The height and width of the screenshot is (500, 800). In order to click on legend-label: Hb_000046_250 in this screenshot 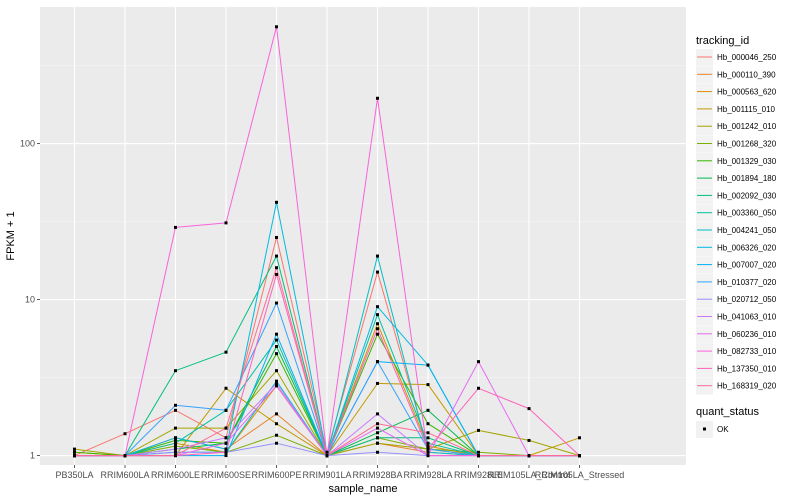, I will do `click(747, 57)`.